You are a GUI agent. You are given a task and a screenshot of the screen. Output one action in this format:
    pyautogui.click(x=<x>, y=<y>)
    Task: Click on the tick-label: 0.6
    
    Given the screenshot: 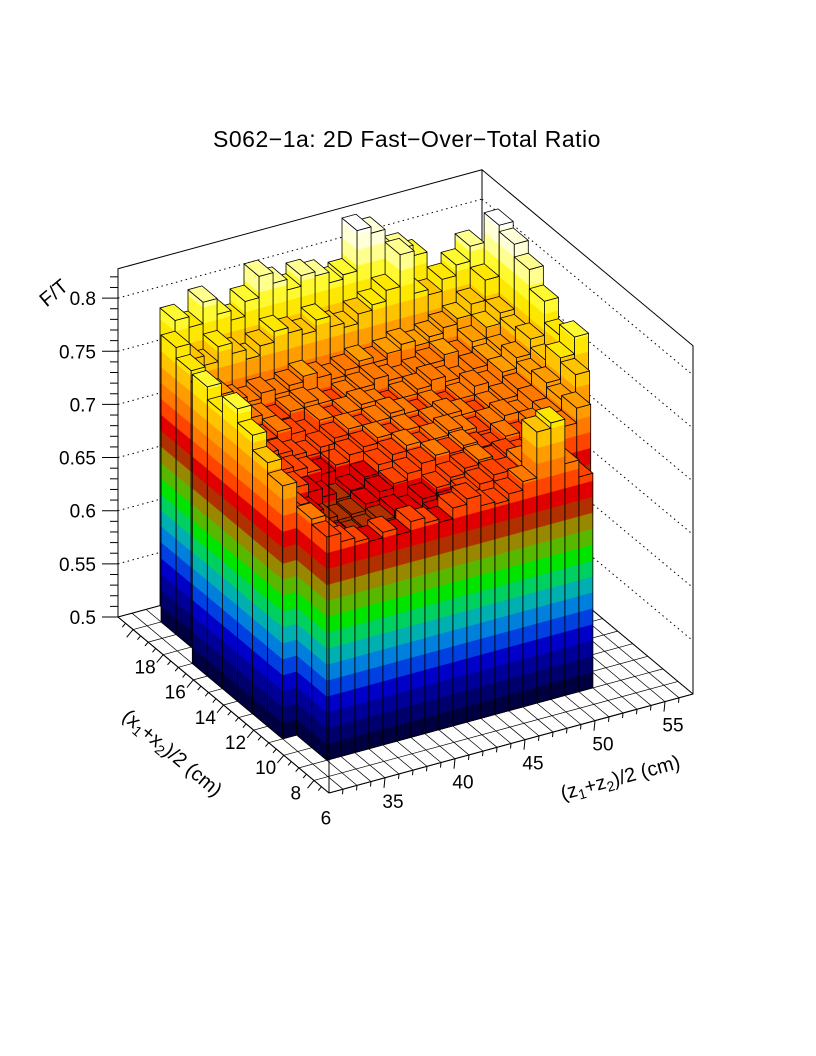 What is the action you would take?
    pyautogui.click(x=83, y=512)
    